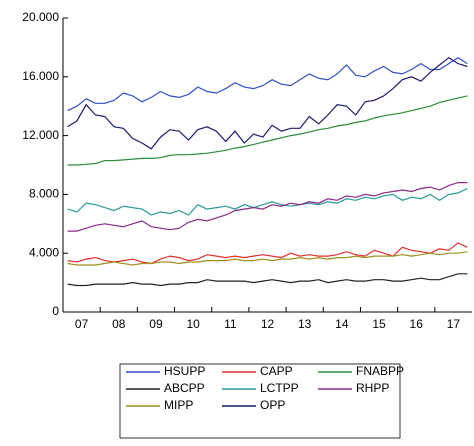  Describe the element at coordinates (279, 388) in the screenshot. I see `legend-label: LCTPP` at that location.